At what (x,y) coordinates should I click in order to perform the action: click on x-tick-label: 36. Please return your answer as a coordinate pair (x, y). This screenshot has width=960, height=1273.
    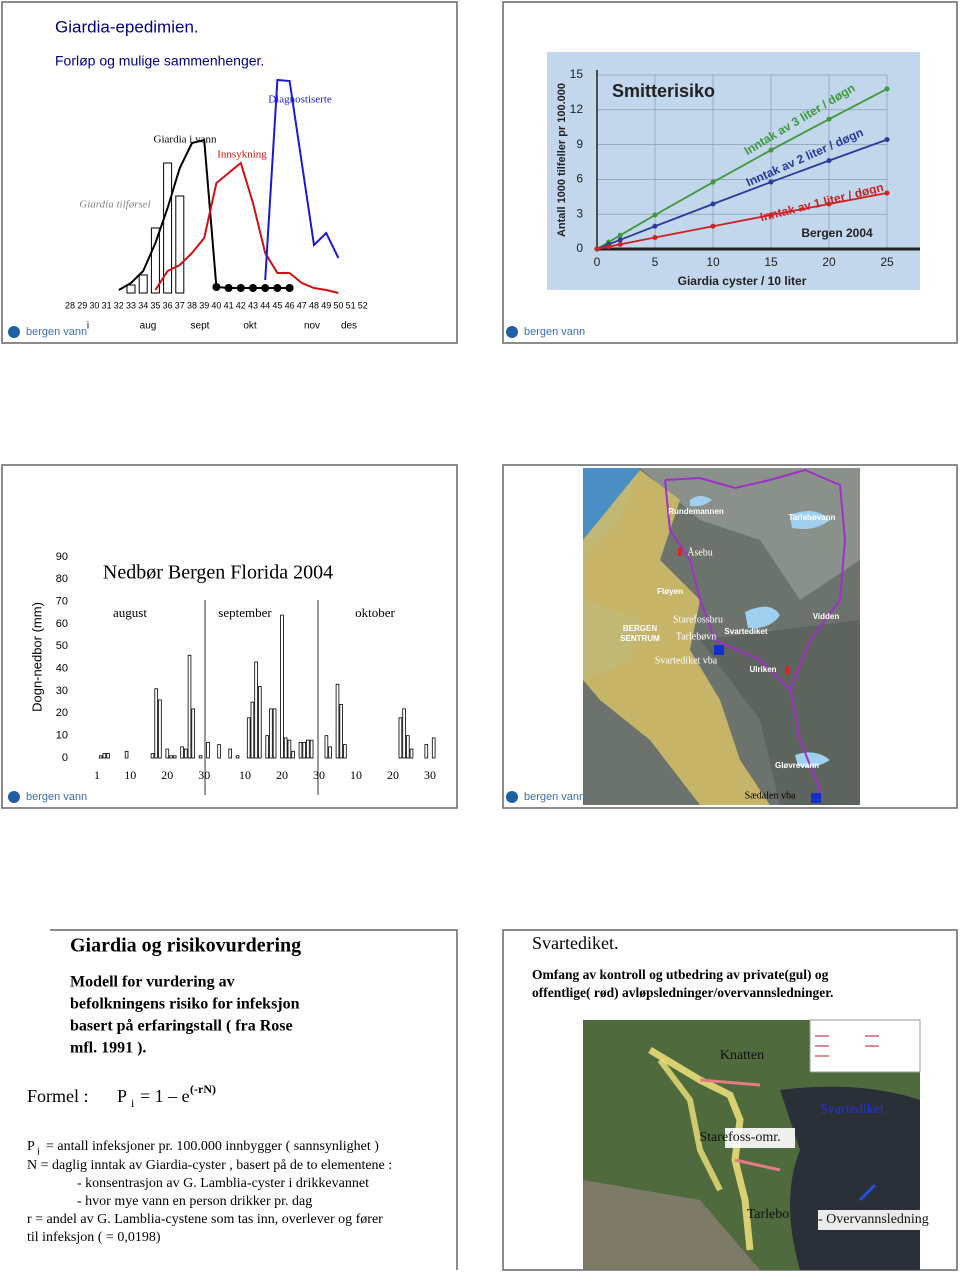
    Looking at the image, I should click on (168, 305).